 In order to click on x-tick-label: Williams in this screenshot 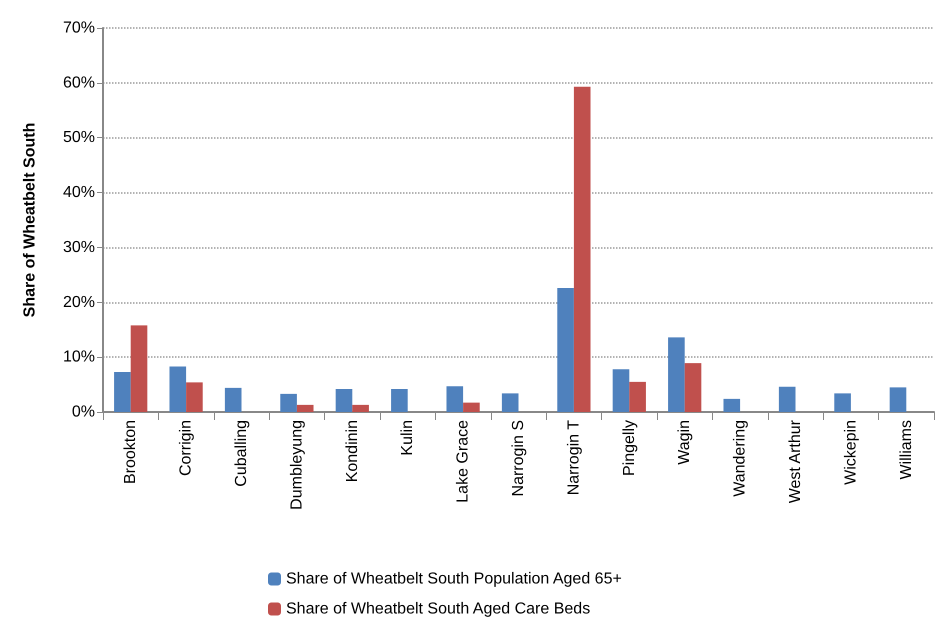, I will do `click(906, 450)`.